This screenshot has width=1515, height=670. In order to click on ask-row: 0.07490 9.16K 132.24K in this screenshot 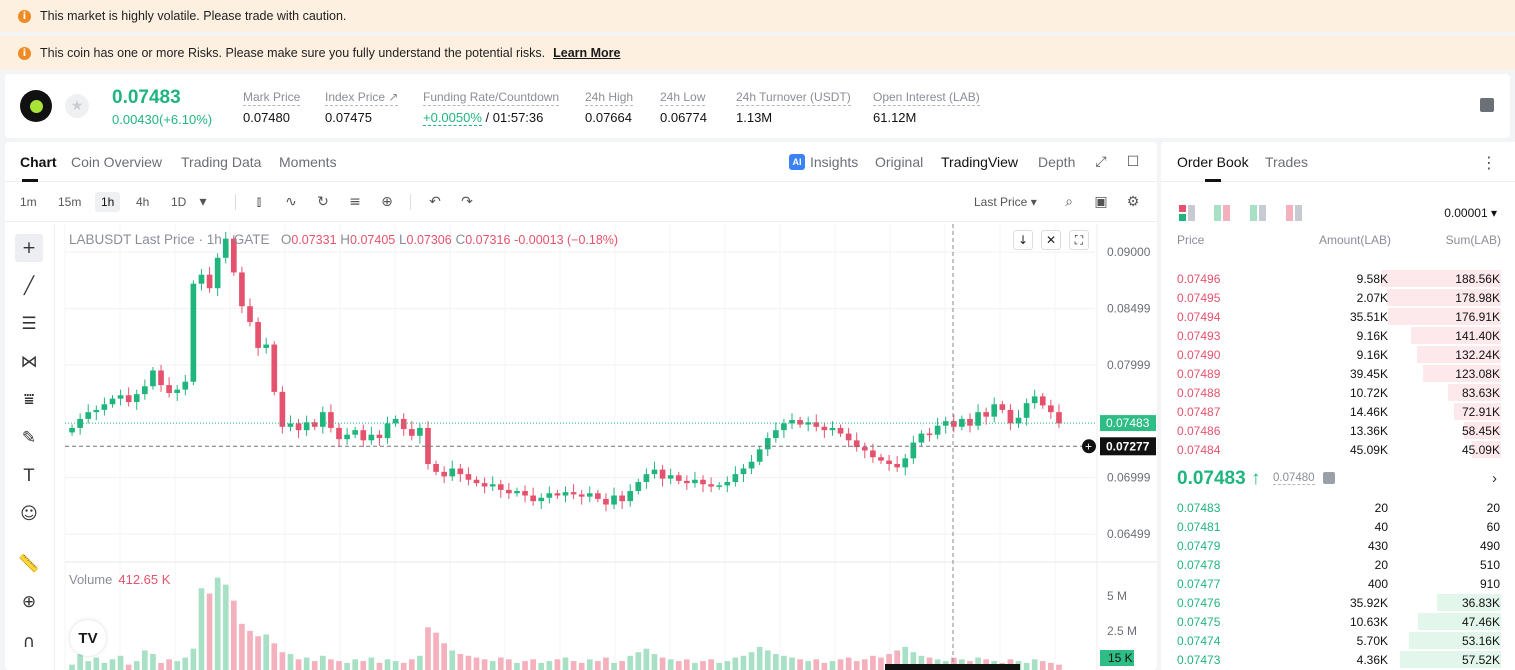, I will do `click(1338, 354)`.